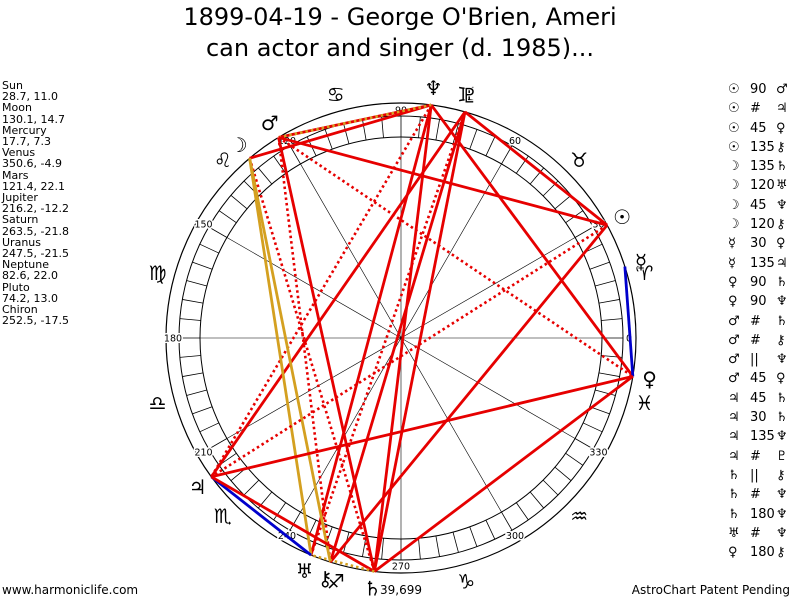 The height and width of the screenshot is (600, 800). I want to click on aspect-line-moon-uranus, so click(280, 357).